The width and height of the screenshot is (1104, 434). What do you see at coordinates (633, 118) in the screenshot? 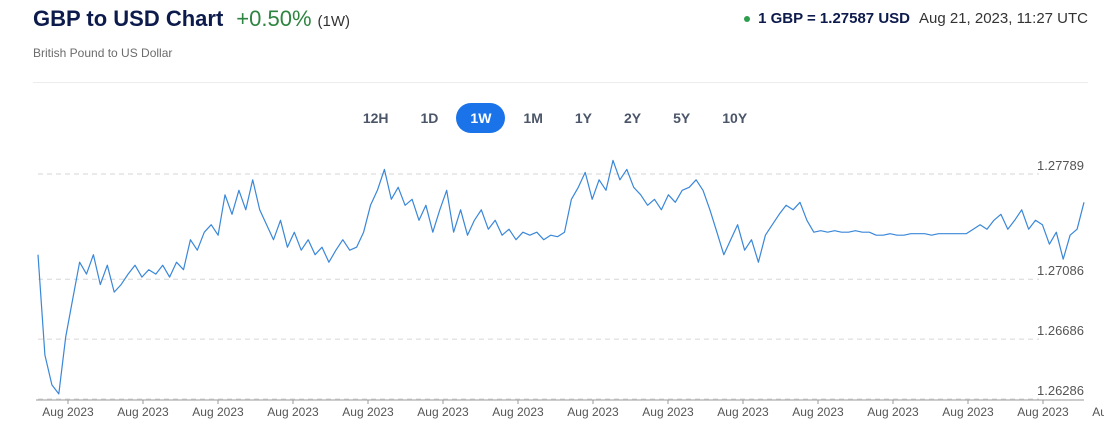
I see `range-button-2y: 2Y` at bounding box center [633, 118].